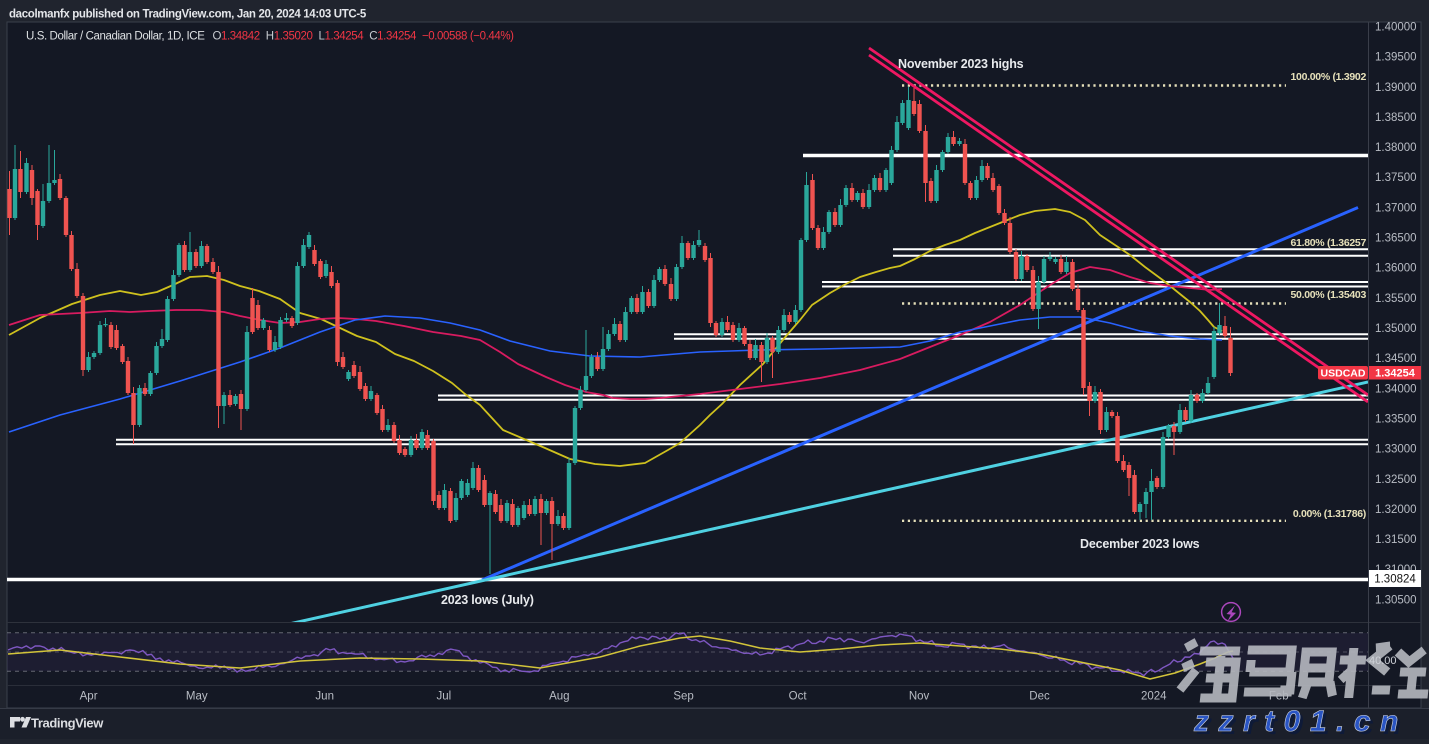 The width and height of the screenshot is (1429, 744). I want to click on svg-text: USDCAD, so click(1343, 373).